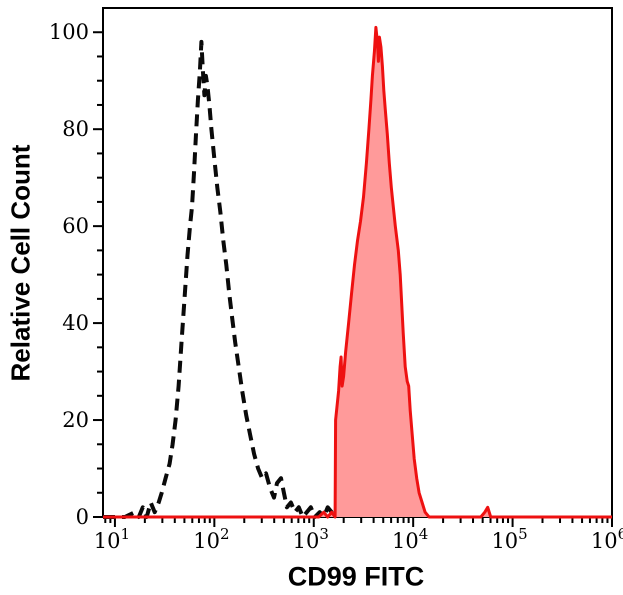 This screenshot has width=623, height=595. Describe the element at coordinates (69, 32) in the screenshot. I see `y-tick-label: 100` at that location.